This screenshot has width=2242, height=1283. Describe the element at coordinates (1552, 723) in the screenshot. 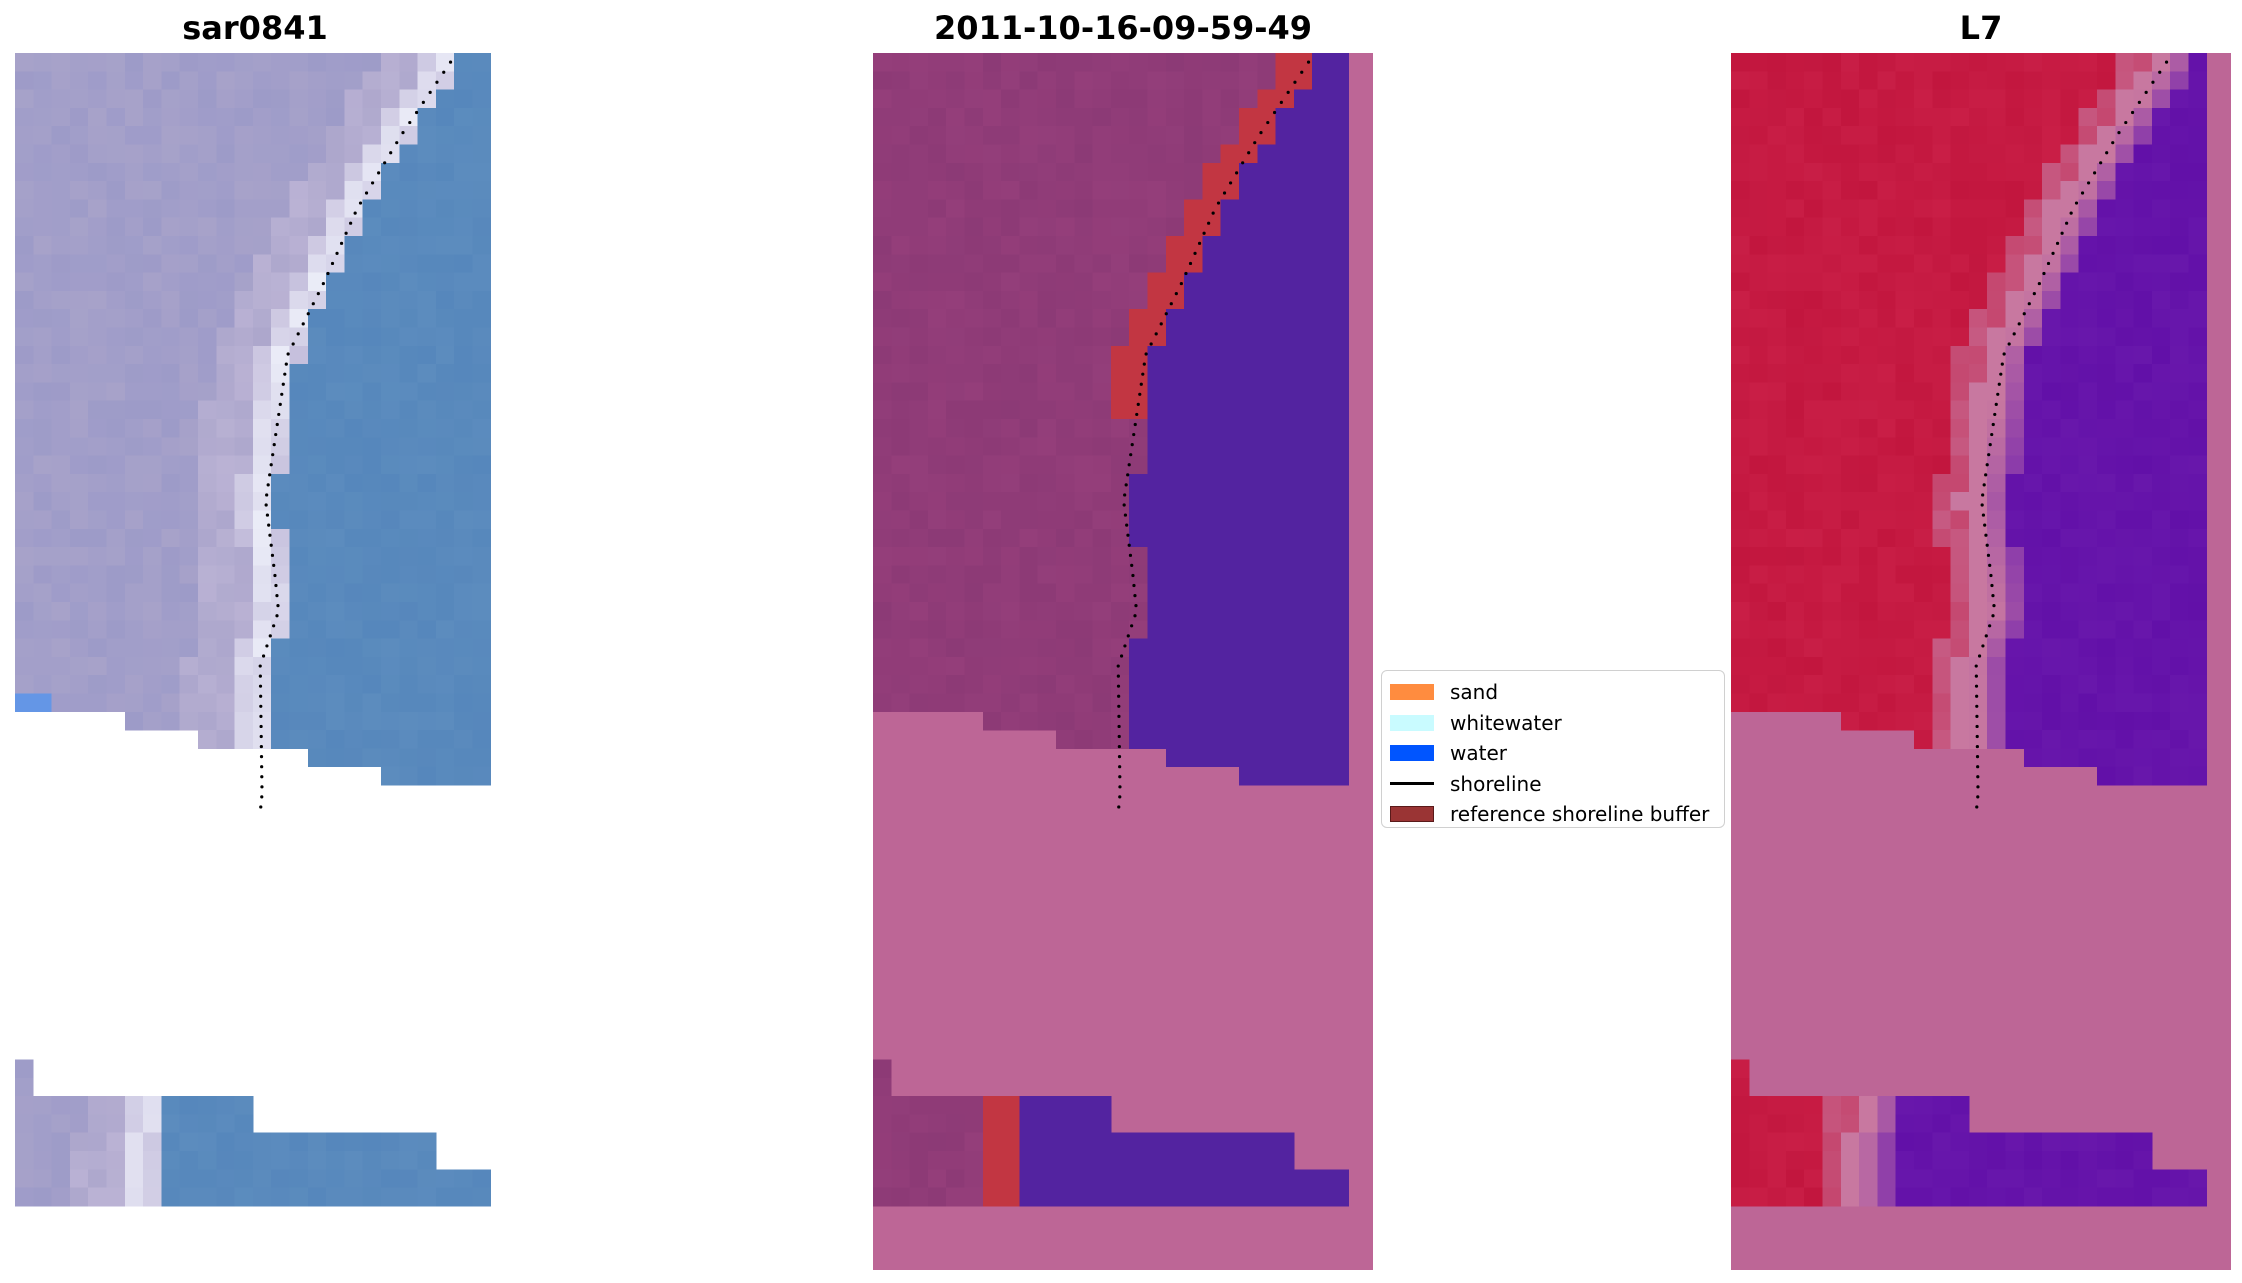

I see `legend-item-whitewater: whitewater` at that location.